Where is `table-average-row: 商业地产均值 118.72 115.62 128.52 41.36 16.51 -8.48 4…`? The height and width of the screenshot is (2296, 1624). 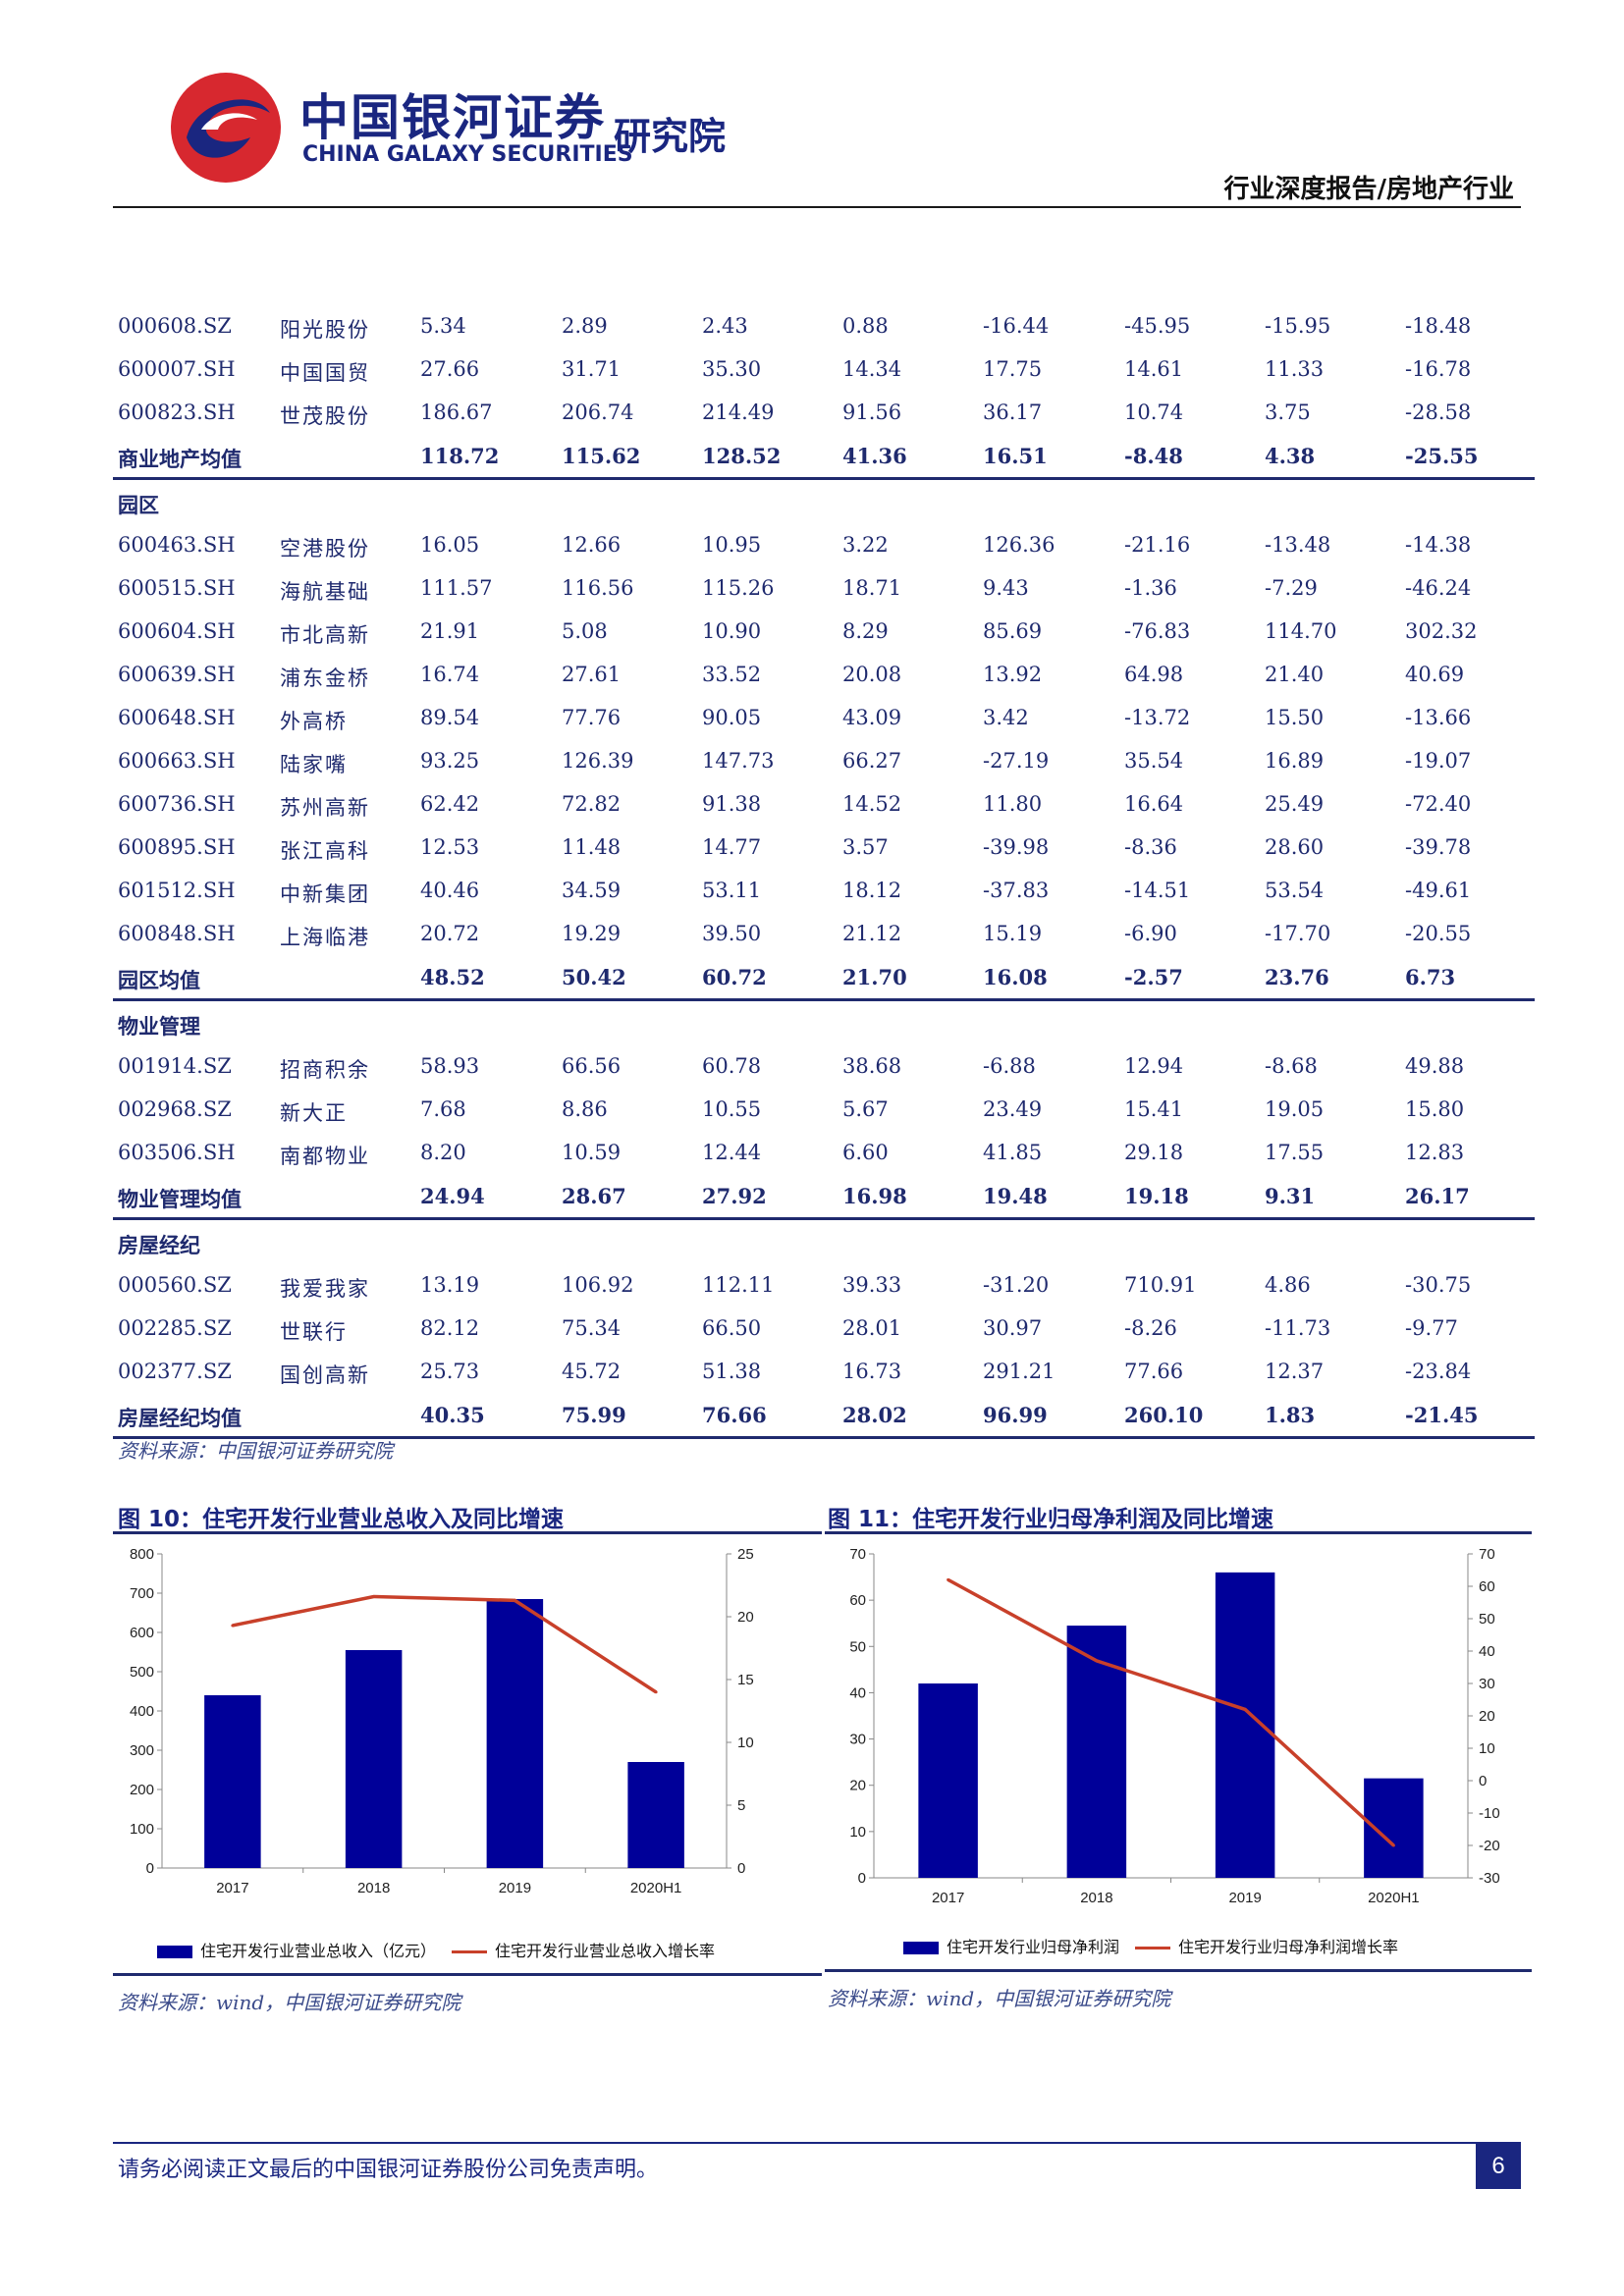
table-average-row: 商业地产均值 118.72 115.62 128.52 41.36 16.51 -8.48 4… is located at coordinates (824, 457).